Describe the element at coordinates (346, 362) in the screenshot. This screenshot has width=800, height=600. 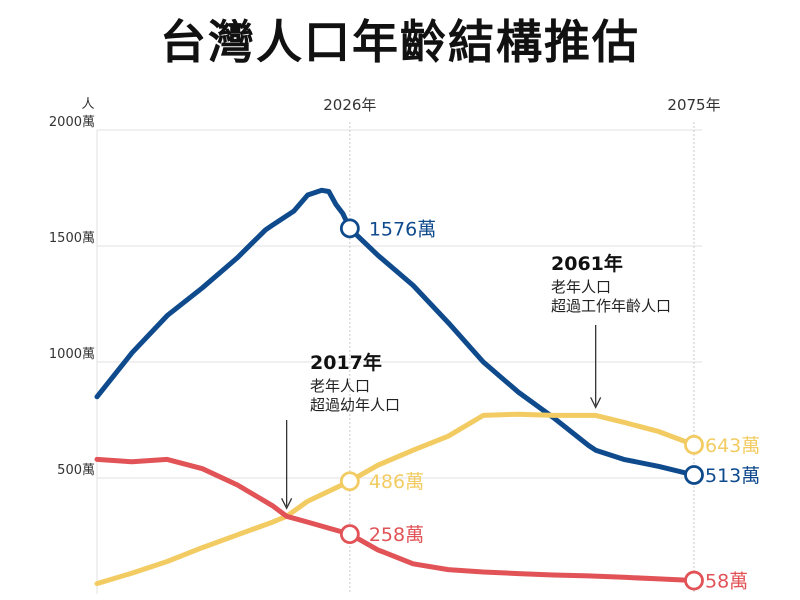
I see `annotation-year: 2017年` at that location.